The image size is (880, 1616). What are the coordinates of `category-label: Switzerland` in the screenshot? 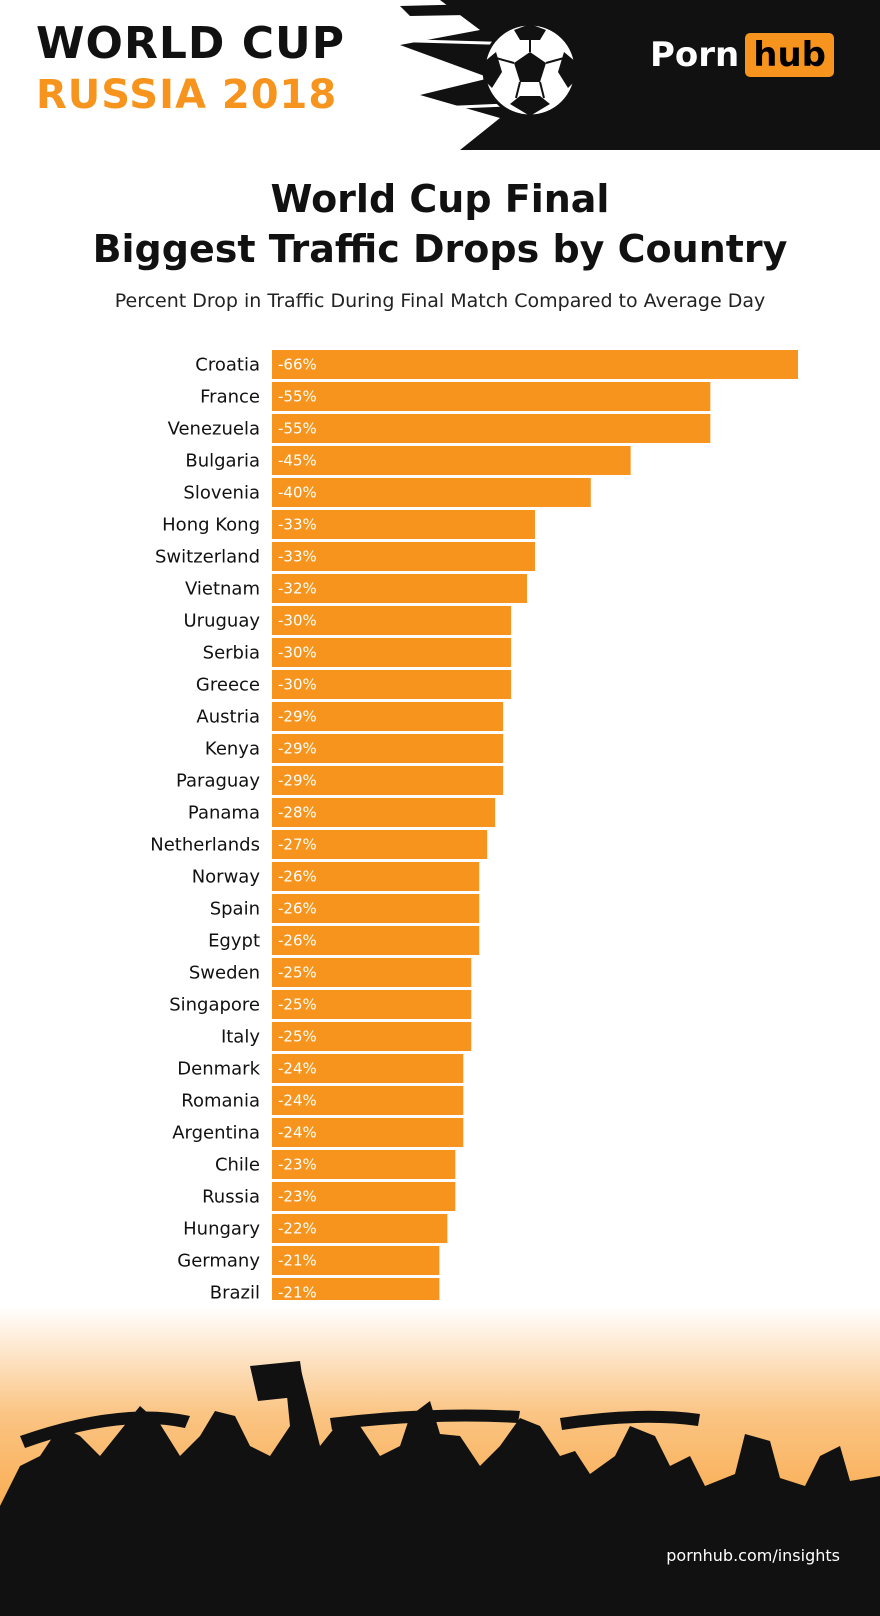 It's located at (207, 557).